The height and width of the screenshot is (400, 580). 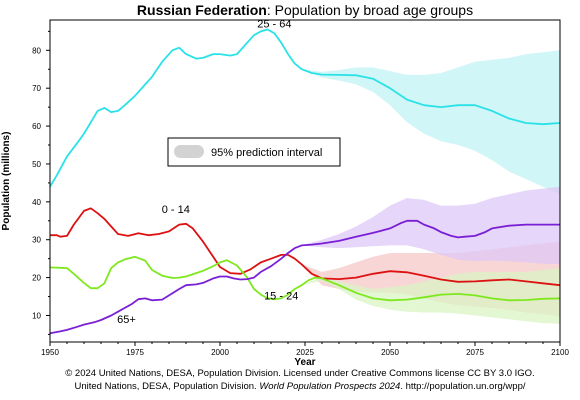 I want to click on x-axis: 1950 1975 2000 2025 2050 2075 2100, so click(x=305, y=349).